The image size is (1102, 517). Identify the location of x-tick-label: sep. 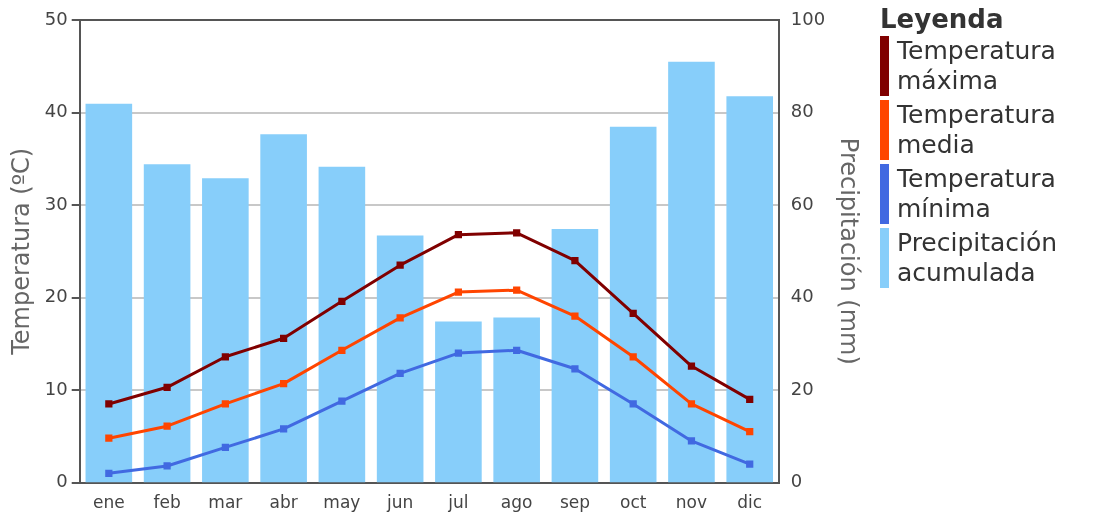
(574, 502).